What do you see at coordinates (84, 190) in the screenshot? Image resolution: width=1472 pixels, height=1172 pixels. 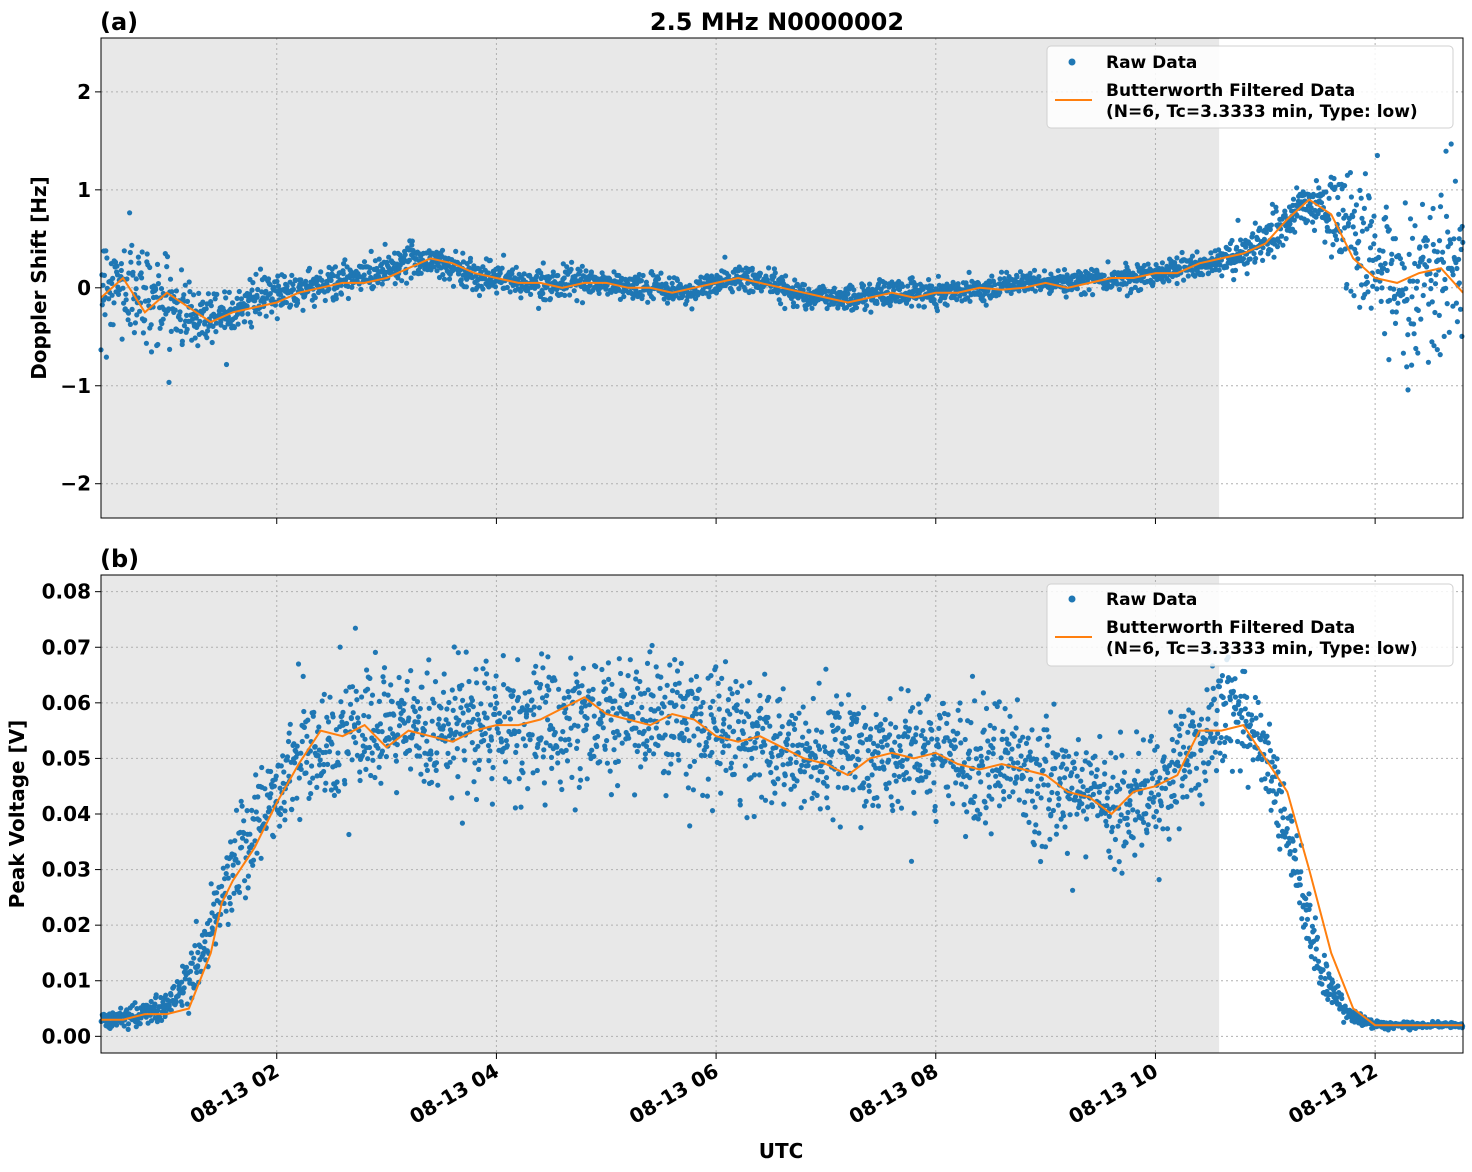 I see `y-tick-label: 1` at bounding box center [84, 190].